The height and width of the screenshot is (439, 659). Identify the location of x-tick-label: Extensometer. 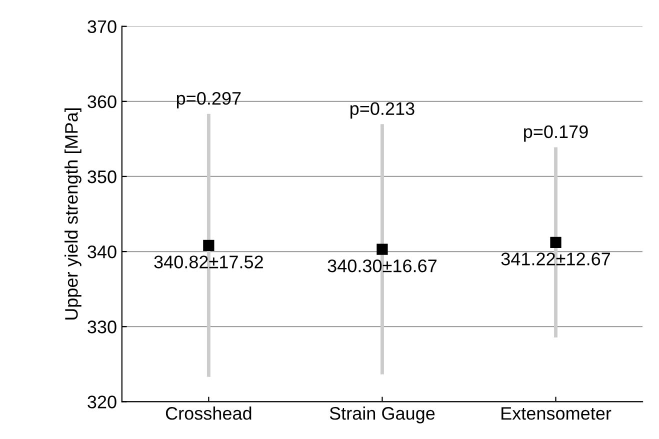
(557, 413).